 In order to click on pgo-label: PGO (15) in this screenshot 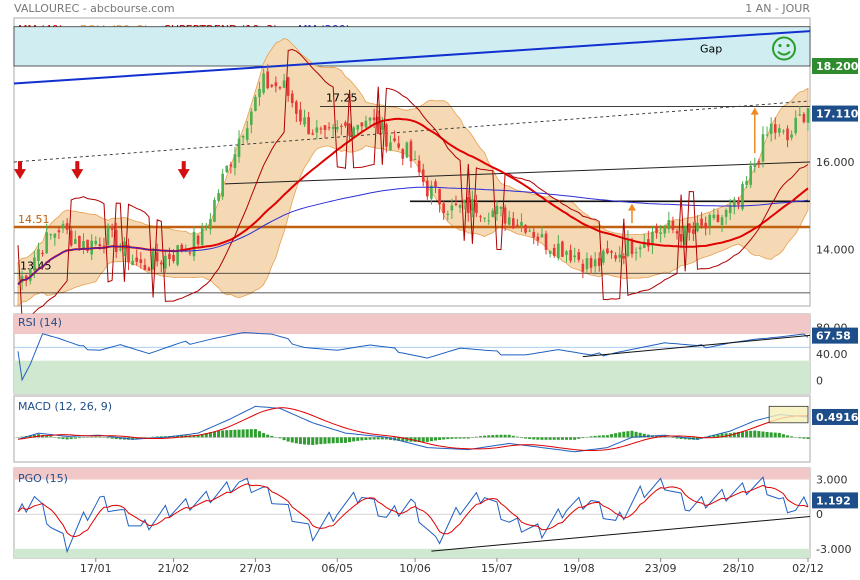, I will do `click(43, 478)`.